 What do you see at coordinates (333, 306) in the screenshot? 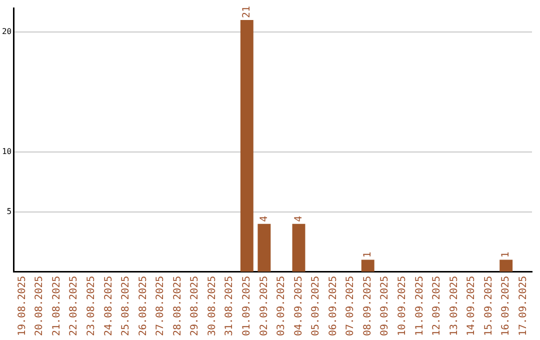
I see `x-tick-label: 06.09.2025` at bounding box center [333, 306].